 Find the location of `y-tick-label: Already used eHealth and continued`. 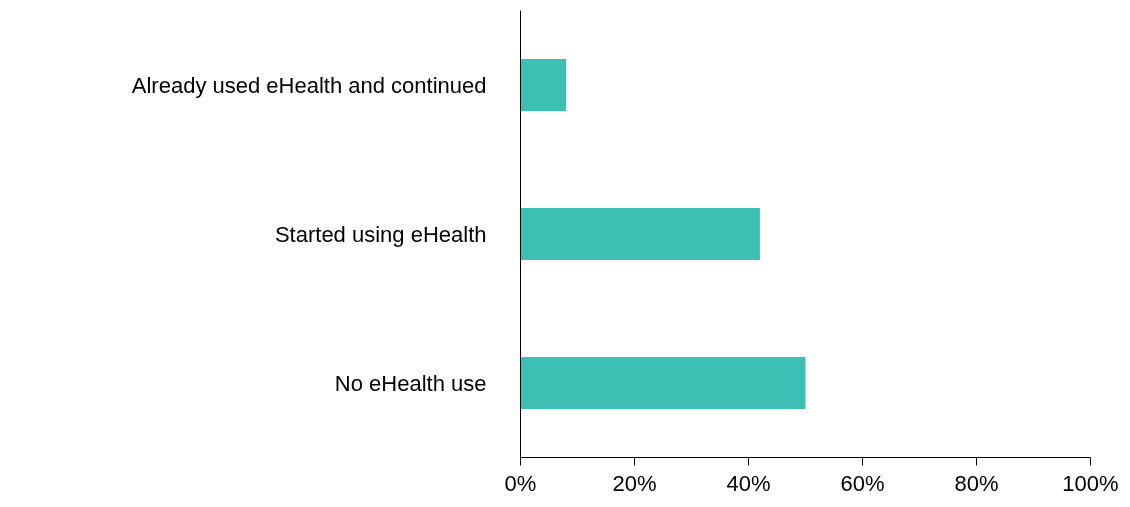

y-tick-label: Already used eHealth and continued is located at coordinates (309, 85).